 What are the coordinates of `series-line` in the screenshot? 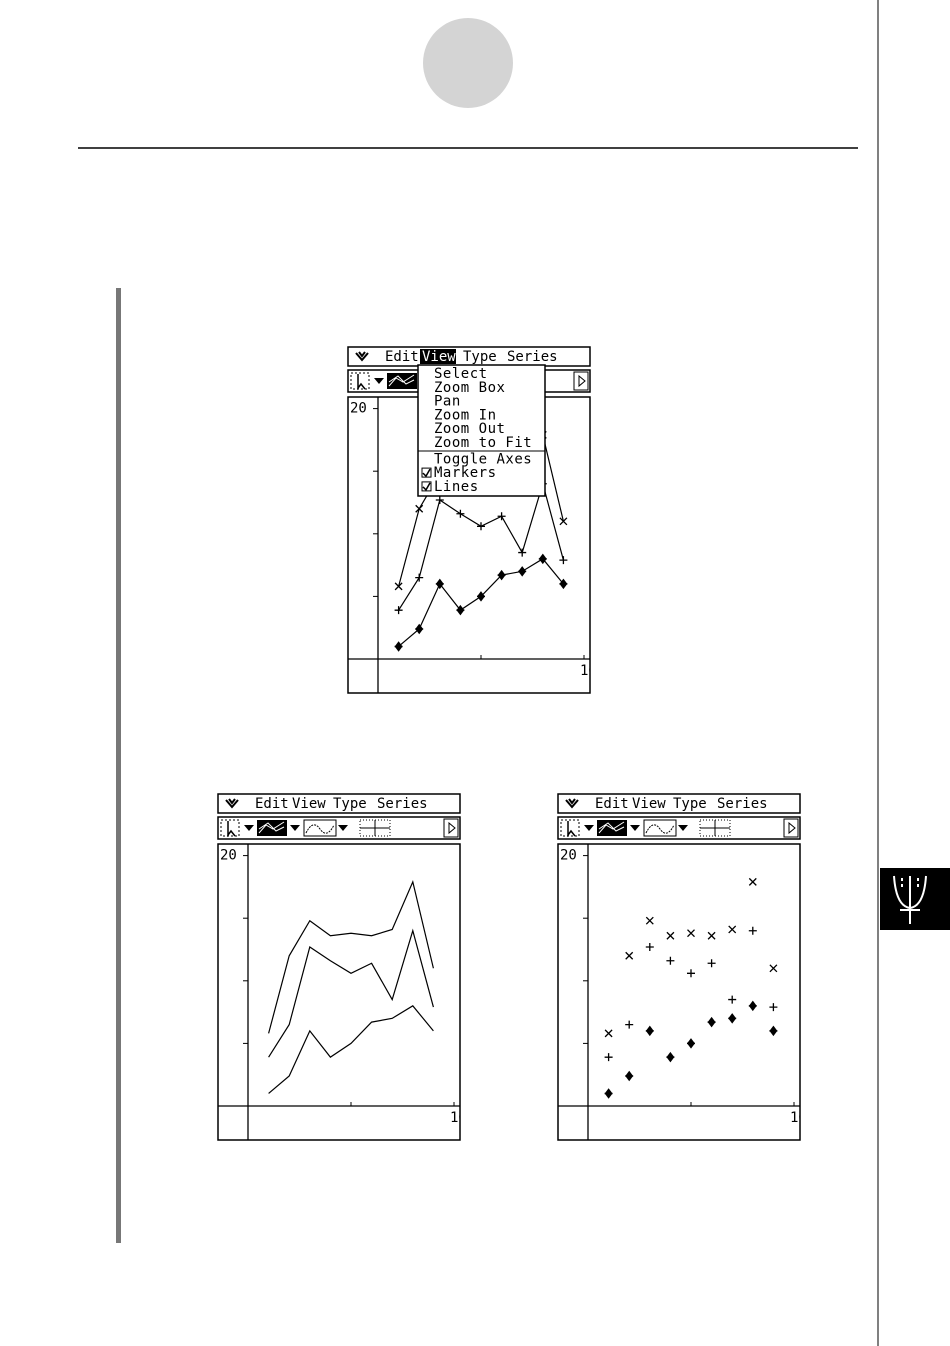 It's located at (351, 993).